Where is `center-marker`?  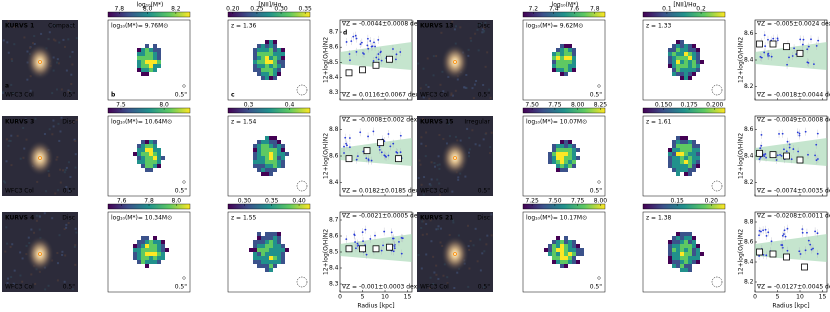 center-marker is located at coordinates (455, 254).